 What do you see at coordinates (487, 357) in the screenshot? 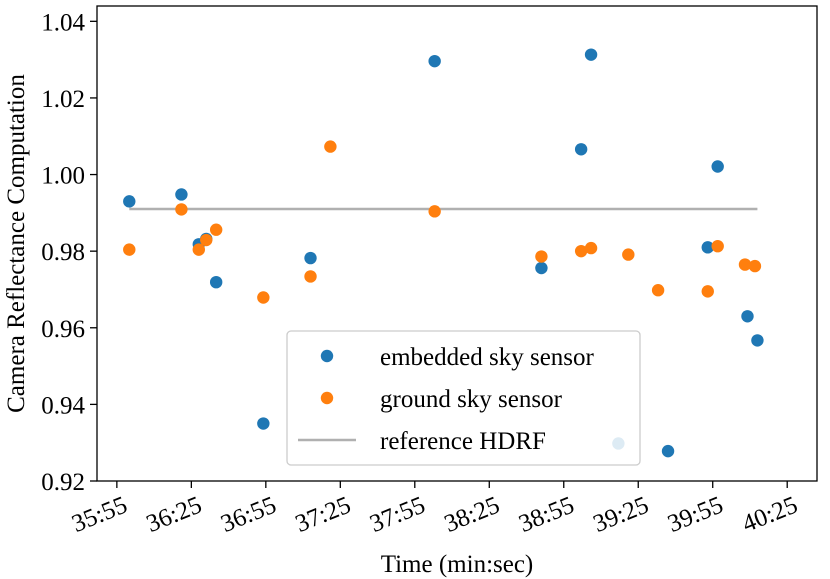
I see `legend-label: embedded sky sensor` at bounding box center [487, 357].